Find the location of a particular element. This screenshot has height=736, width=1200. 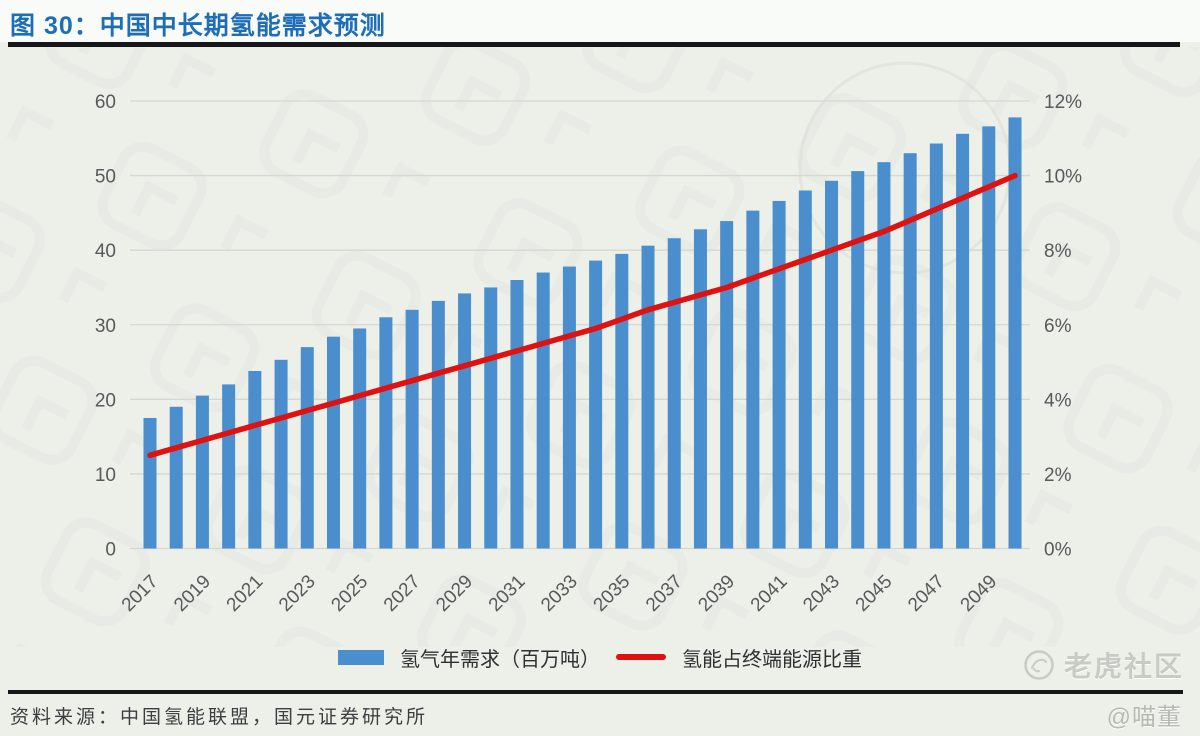

brand-watermark-text: 老虎社区 is located at coordinates (1123, 666).